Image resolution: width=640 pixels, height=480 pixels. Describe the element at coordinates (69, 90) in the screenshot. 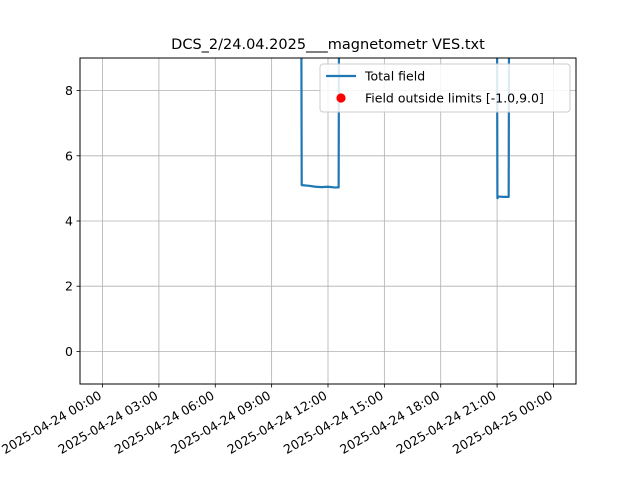

I see `y-tick-label: 8` at that location.